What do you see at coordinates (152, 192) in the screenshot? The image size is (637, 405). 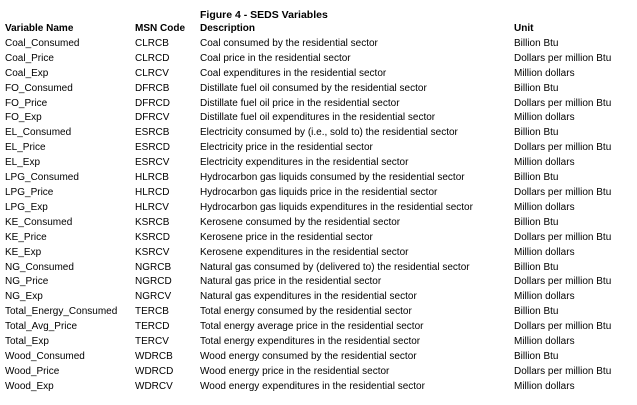 I see `msn-code-cell: HLRCD` at bounding box center [152, 192].